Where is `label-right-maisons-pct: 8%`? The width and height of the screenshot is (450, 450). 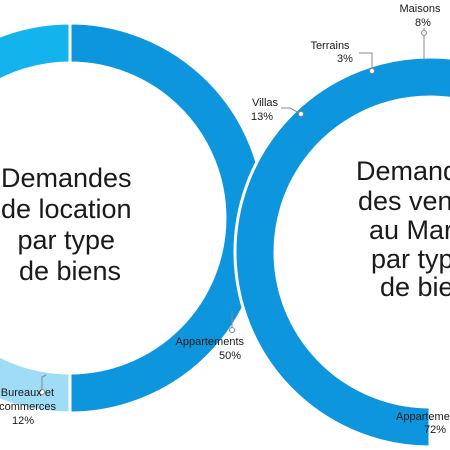 label-right-maisons-pct: 8% is located at coordinates (423, 23).